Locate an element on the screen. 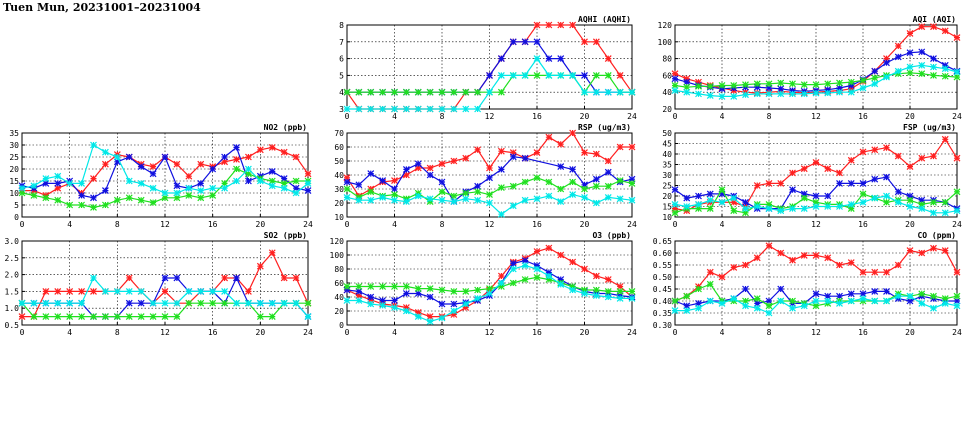  y-tick-label: 0.55 is located at coordinates (662, 265).